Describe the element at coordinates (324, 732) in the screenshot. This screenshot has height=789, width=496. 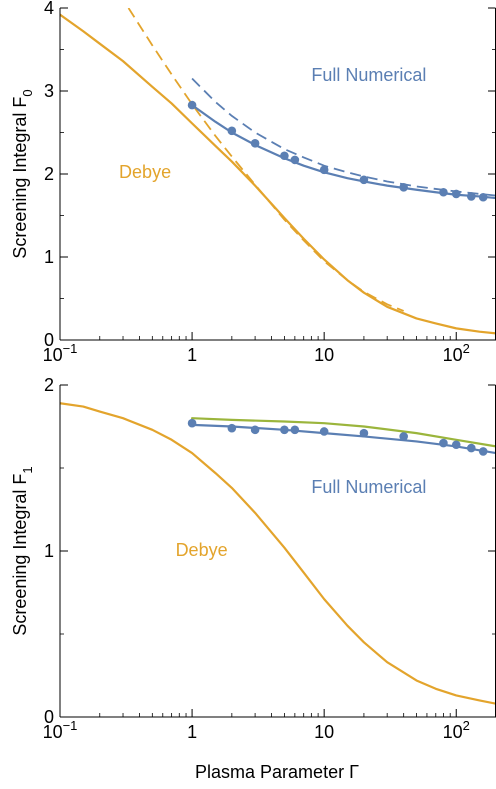
I see `bottom-x-tick-label: 10` at that location.